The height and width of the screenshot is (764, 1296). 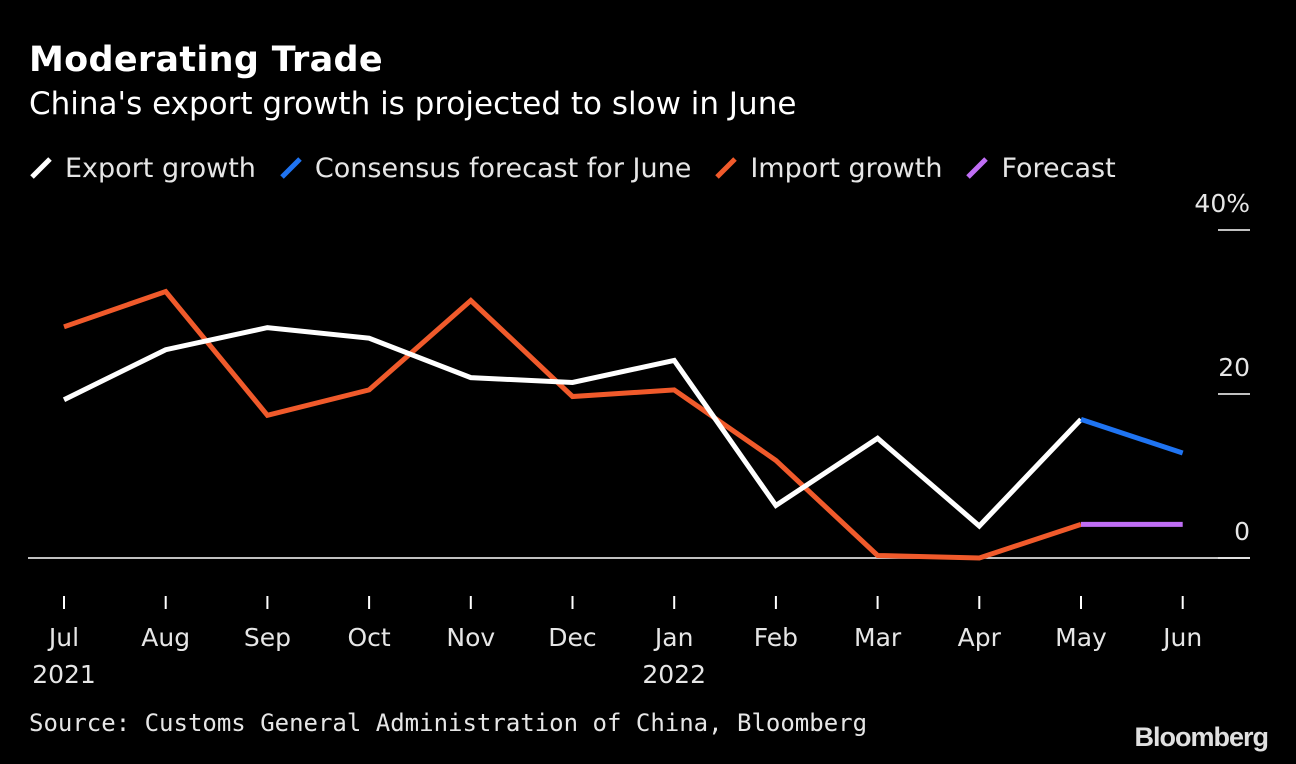 What do you see at coordinates (1081, 637) in the screenshot?
I see `x-tick-label: May` at bounding box center [1081, 637].